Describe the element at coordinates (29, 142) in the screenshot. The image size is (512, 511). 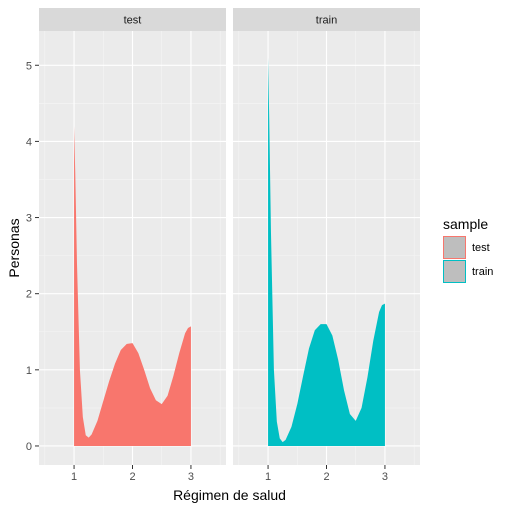
I see `y-tick-label: 4` at that location.